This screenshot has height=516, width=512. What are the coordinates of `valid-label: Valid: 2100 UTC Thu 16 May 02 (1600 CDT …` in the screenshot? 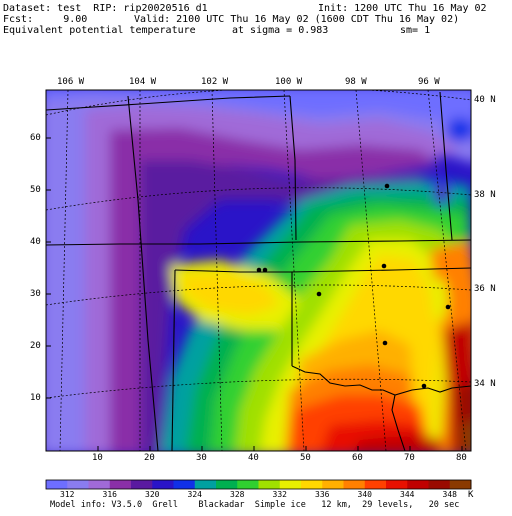 It's located at (297, 19).